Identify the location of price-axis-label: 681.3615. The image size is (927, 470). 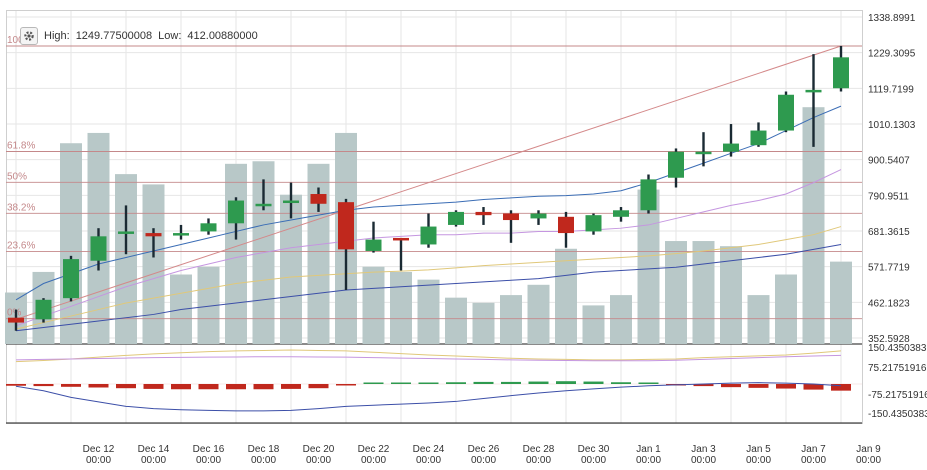
(889, 232).